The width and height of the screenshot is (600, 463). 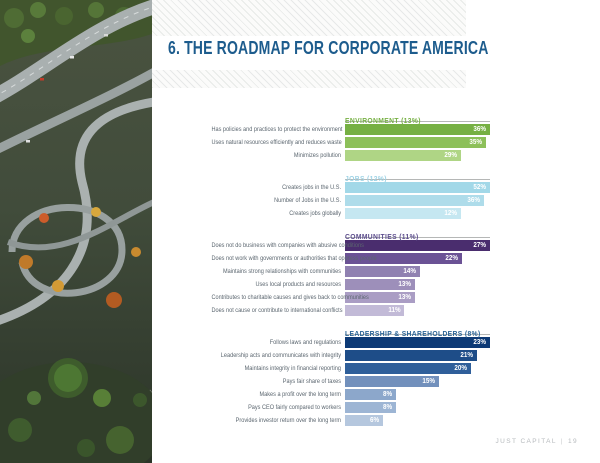 What do you see at coordinates (479, 245) in the screenshot?
I see `bar-value-label: 27%` at bounding box center [479, 245].